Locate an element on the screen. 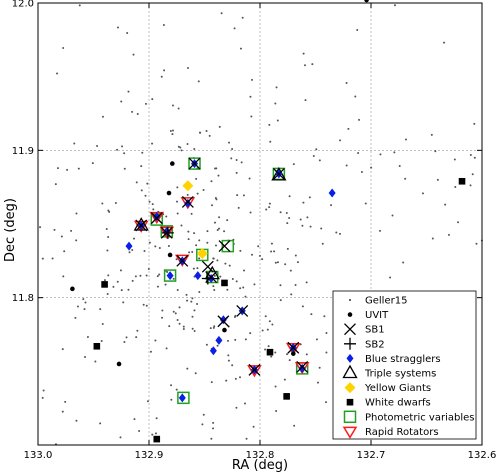 The height and width of the screenshot is (474, 499). rapid-rotator-point is located at coordinates (350, 432).